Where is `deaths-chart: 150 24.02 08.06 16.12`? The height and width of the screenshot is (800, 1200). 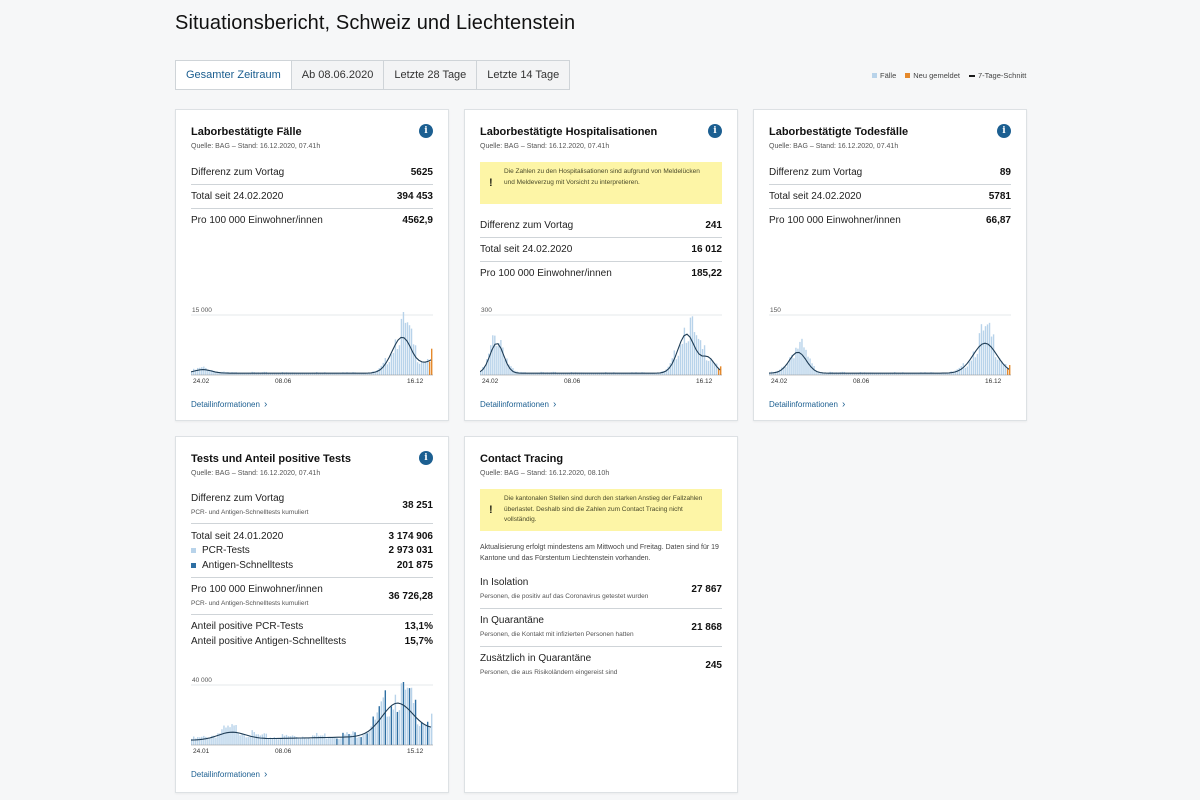
deaths-chart: 150 24.02 08.06 16.12 is located at coordinates (890, 346).